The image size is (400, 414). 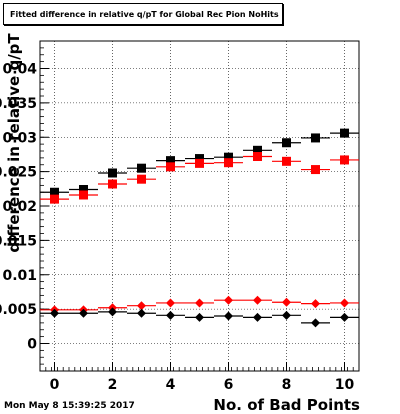 I want to click on x-tick-label: 2, so click(x=113, y=385).